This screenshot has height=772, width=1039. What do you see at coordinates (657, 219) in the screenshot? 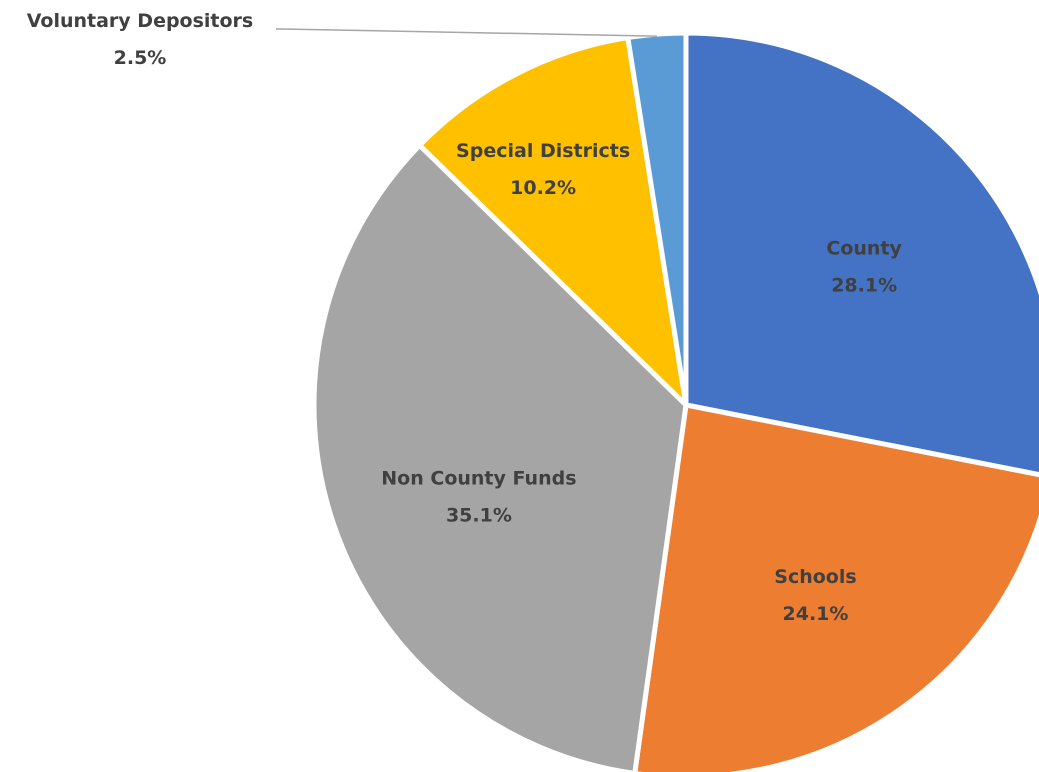
I see `pie-slice-voluntary-depositors` at bounding box center [657, 219].